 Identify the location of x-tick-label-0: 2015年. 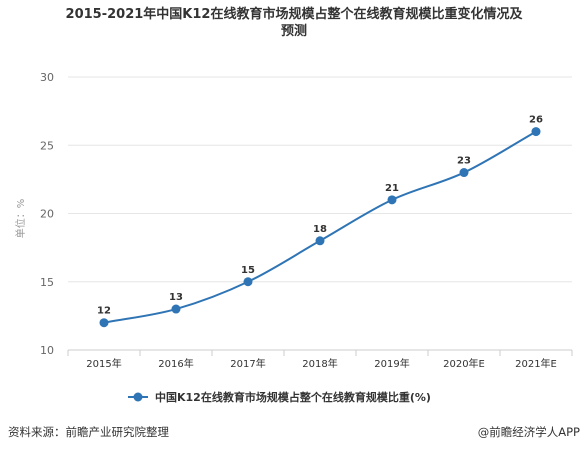
(103, 363).